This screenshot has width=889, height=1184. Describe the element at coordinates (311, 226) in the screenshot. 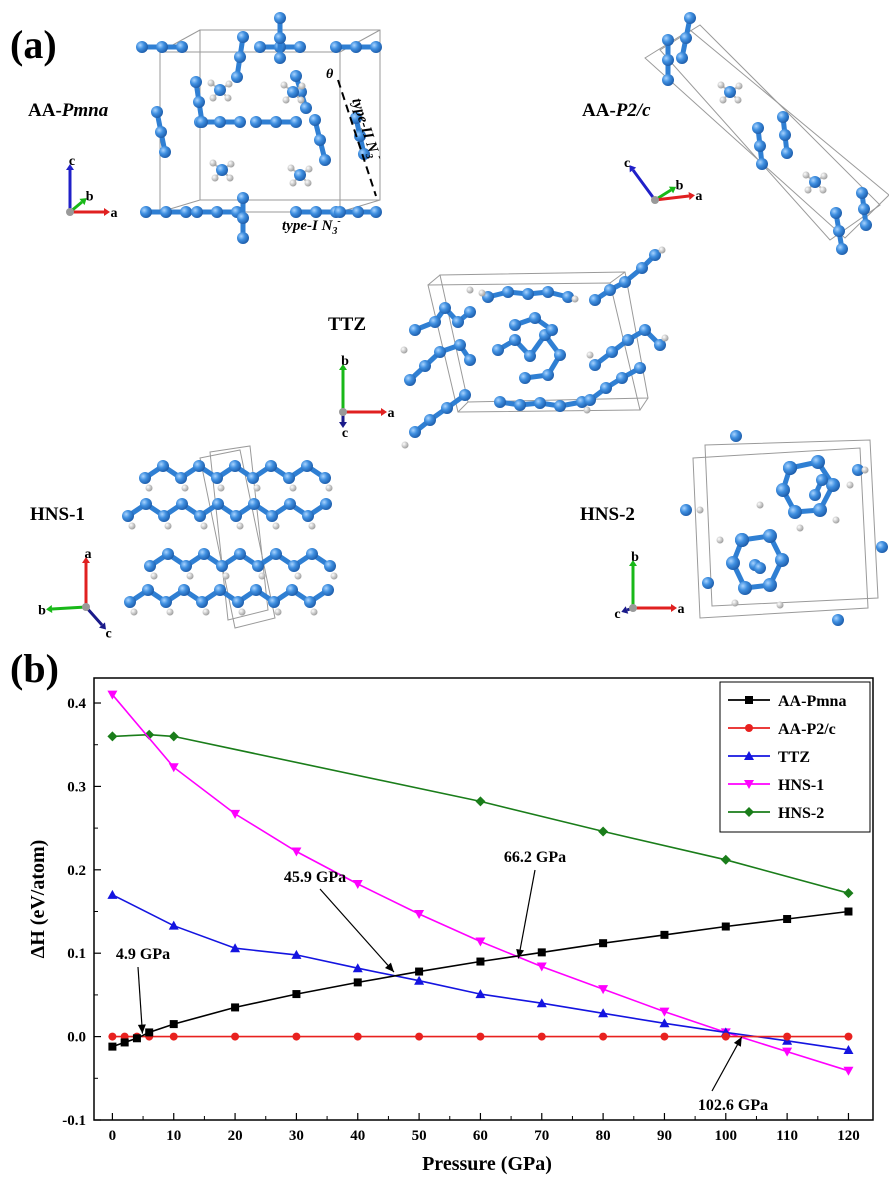

I see `type-i-label: type-I N3-` at that location.